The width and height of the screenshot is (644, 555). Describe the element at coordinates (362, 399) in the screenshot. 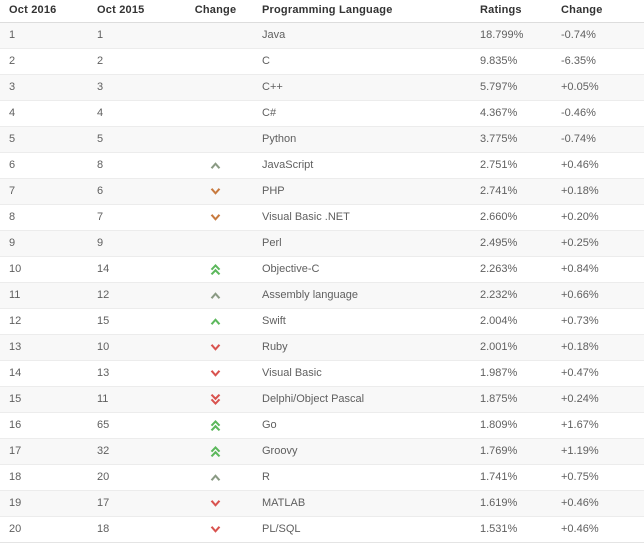

I see `cell-language: Delphi/Object Pascal` at that location.